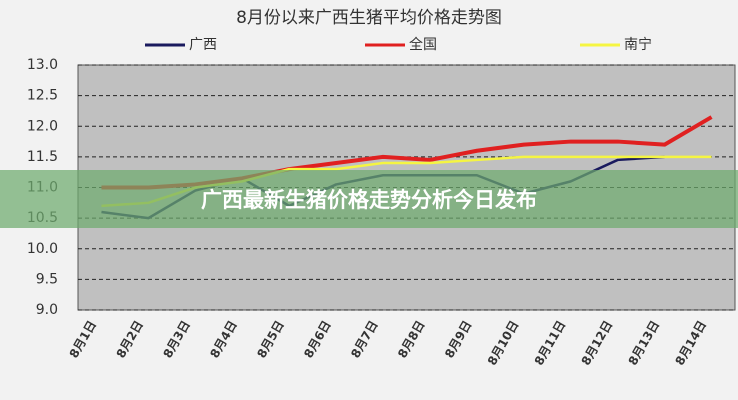 This screenshot has height=400, width=738. What do you see at coordinates (644, 342) in the screenshot?
I see `x-tick-label: 8月13日` at bounding box center [644, 342].